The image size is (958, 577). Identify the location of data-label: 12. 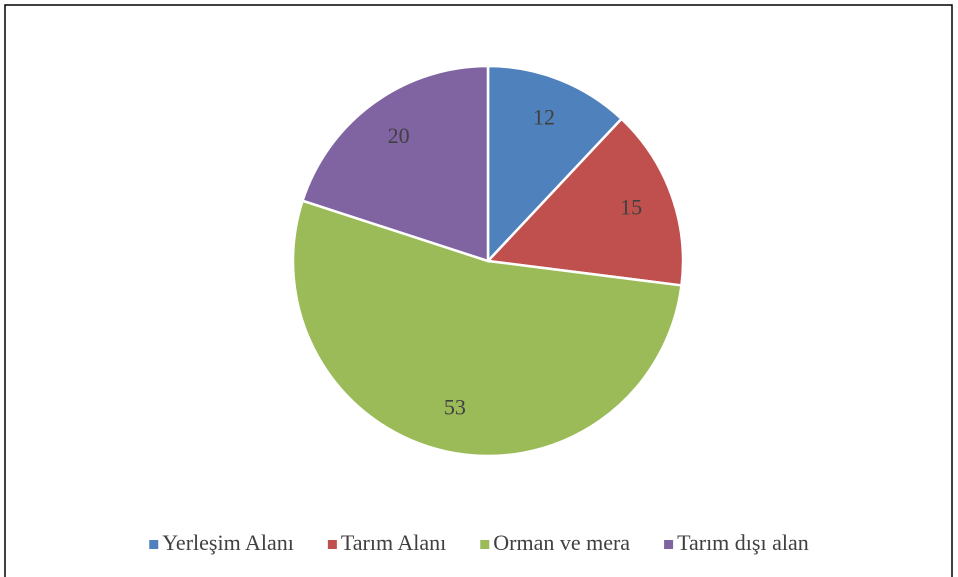
(544, 117).